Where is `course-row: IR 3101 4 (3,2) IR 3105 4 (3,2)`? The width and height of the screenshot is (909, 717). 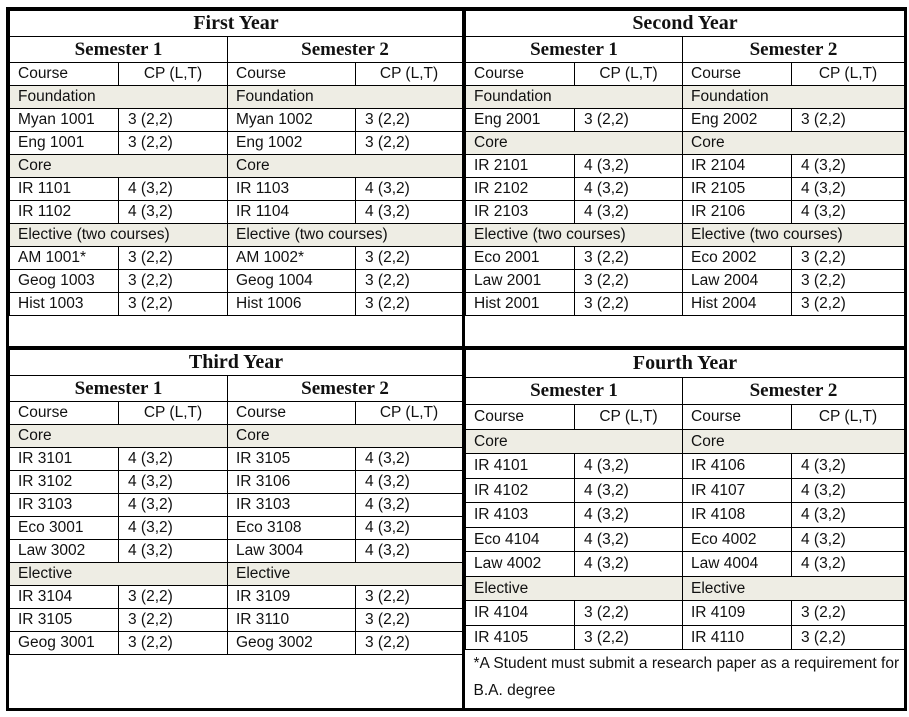 course-row: IR 3101 4 (3,2) IR 3105 4 (3,2) is located at coordinates (235, 459).